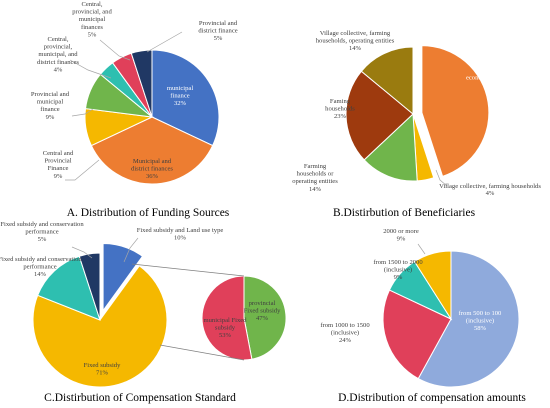  I want to click on slice-label-line: households, operating entities, so click(355, 41).